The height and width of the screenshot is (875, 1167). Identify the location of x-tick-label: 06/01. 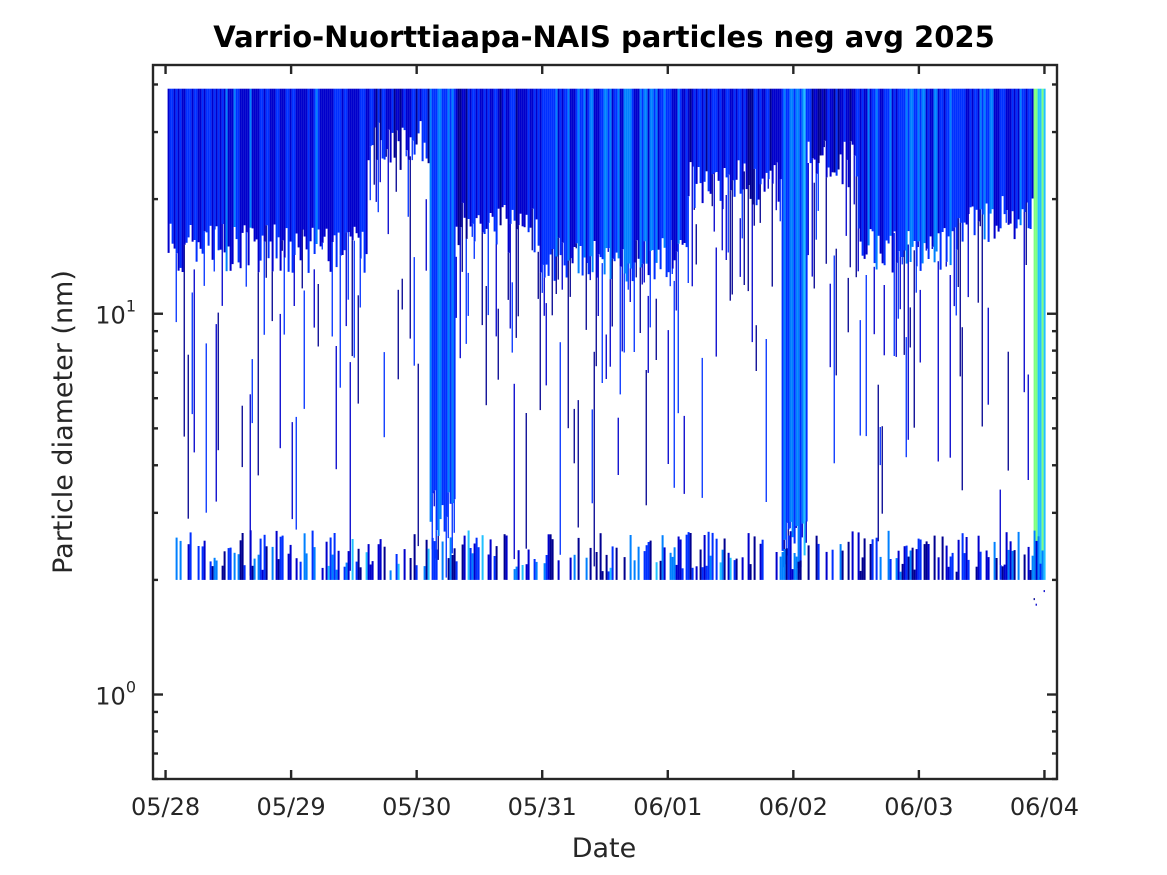
(667, 807).